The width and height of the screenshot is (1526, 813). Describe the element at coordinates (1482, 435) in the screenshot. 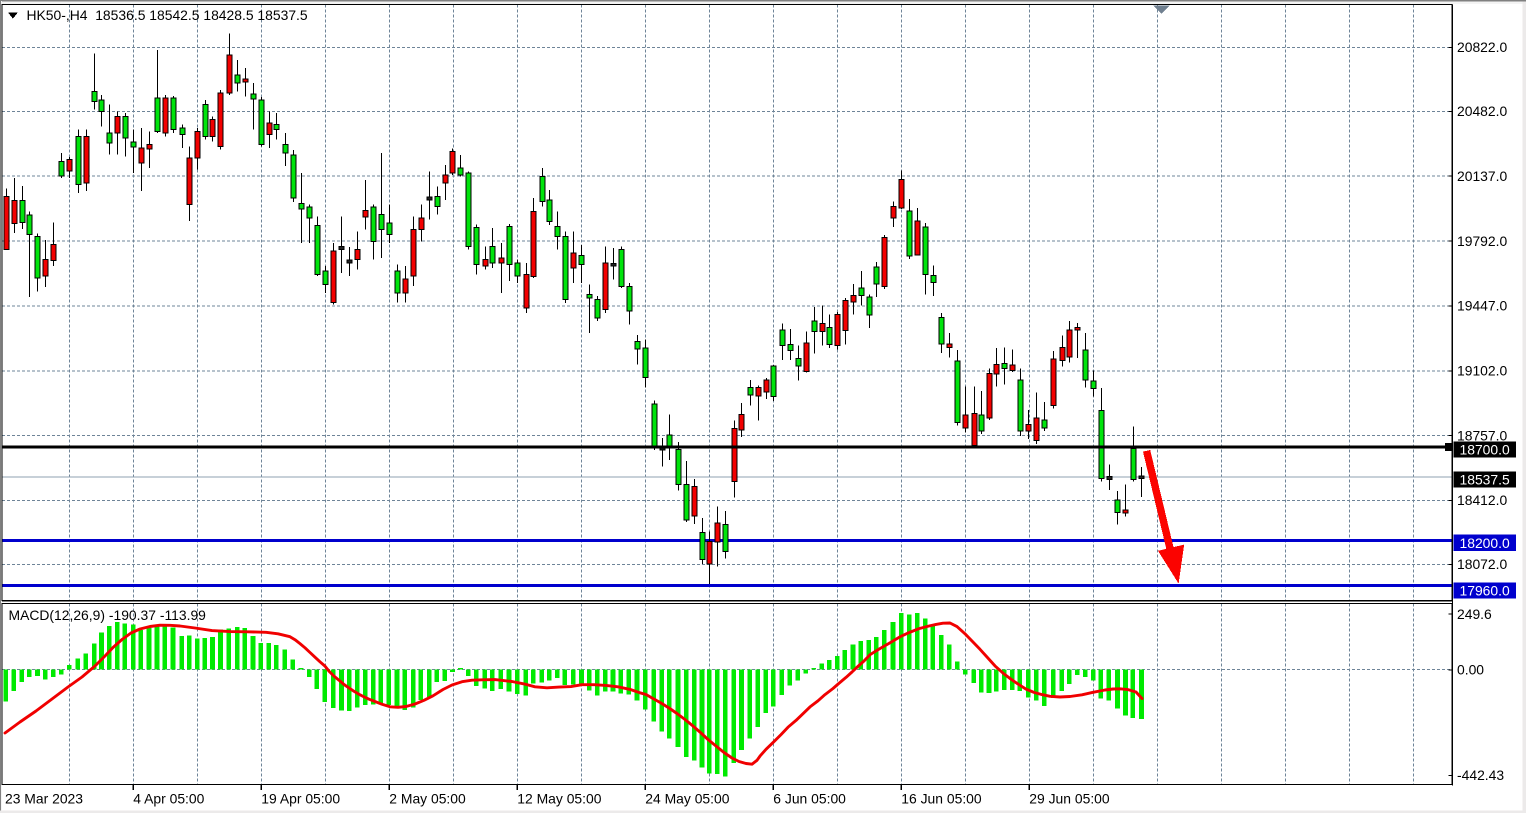

I see `svg-text: 18757.0` at that location.